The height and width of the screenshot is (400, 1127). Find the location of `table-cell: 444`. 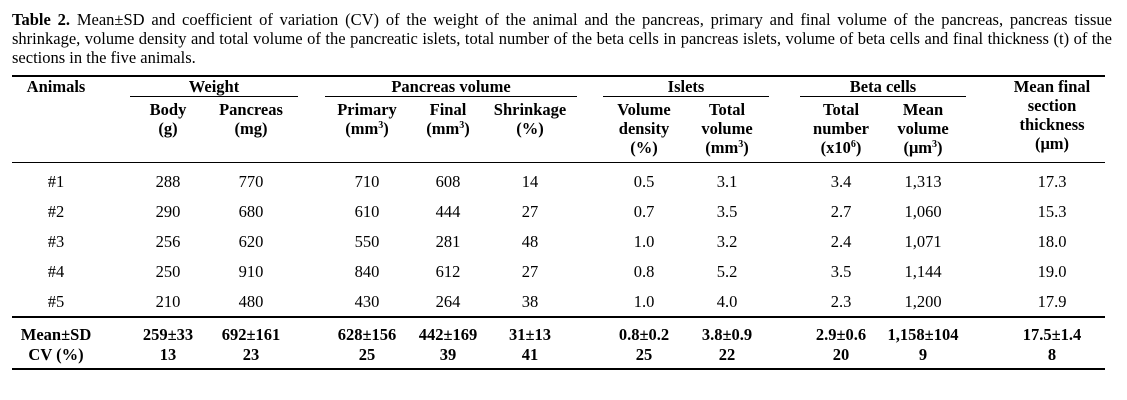

table-cell: 444 is located at coordinates (448, 211).